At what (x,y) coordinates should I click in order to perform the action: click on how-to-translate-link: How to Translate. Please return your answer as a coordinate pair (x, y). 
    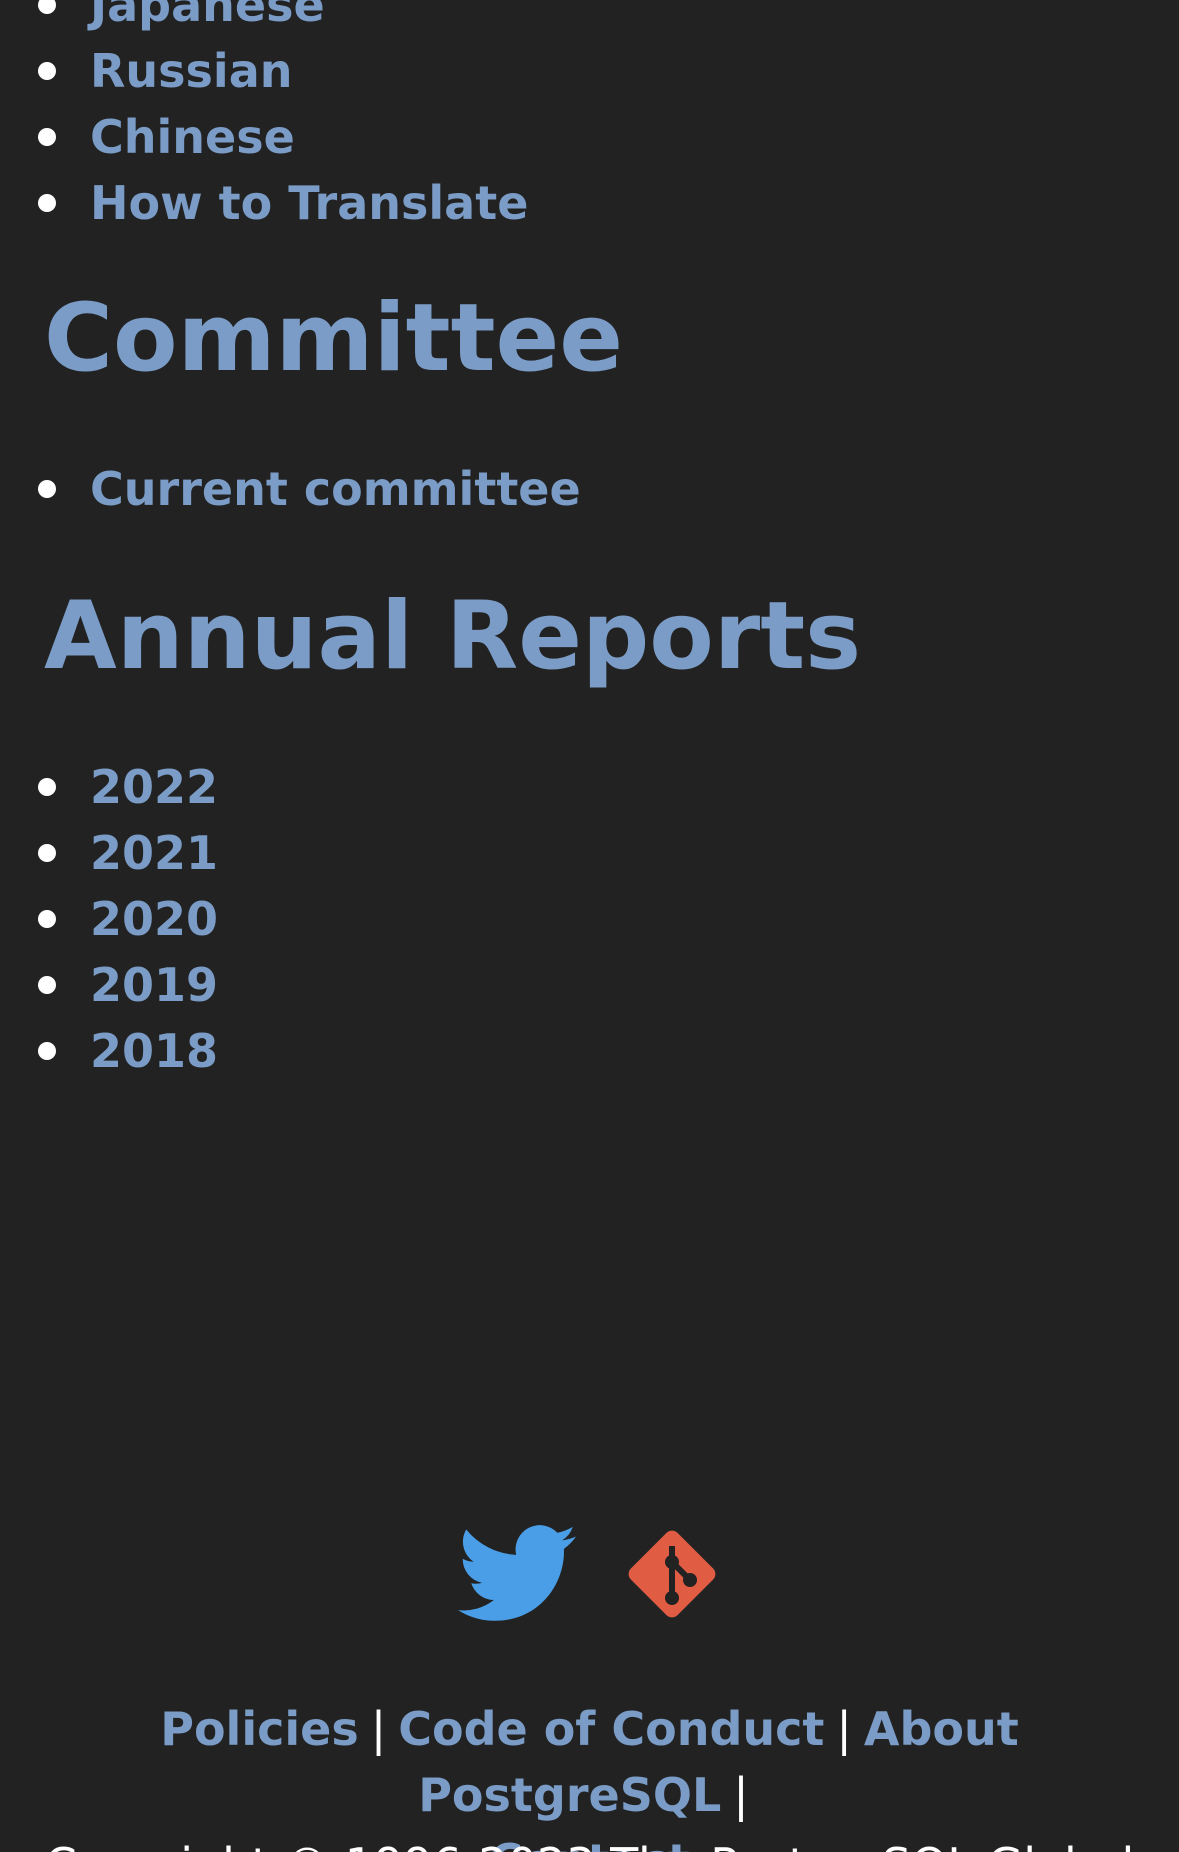
    Looking at the image, I should click on (309, 203).